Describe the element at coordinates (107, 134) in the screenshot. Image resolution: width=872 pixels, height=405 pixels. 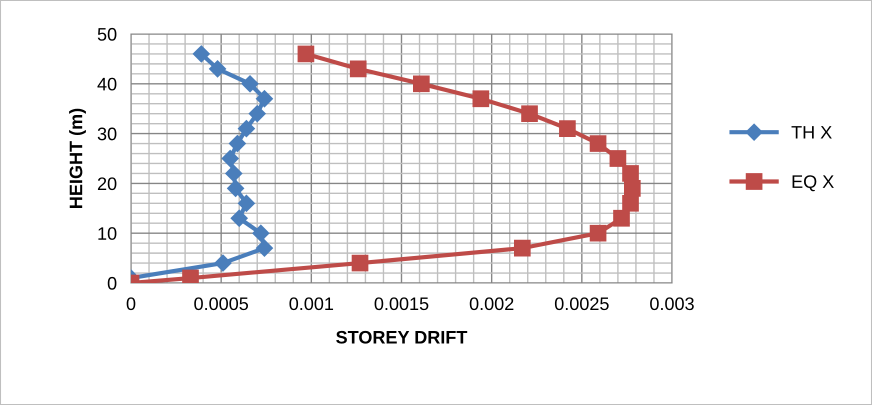
I see `y-tick-label: 30` at that location.